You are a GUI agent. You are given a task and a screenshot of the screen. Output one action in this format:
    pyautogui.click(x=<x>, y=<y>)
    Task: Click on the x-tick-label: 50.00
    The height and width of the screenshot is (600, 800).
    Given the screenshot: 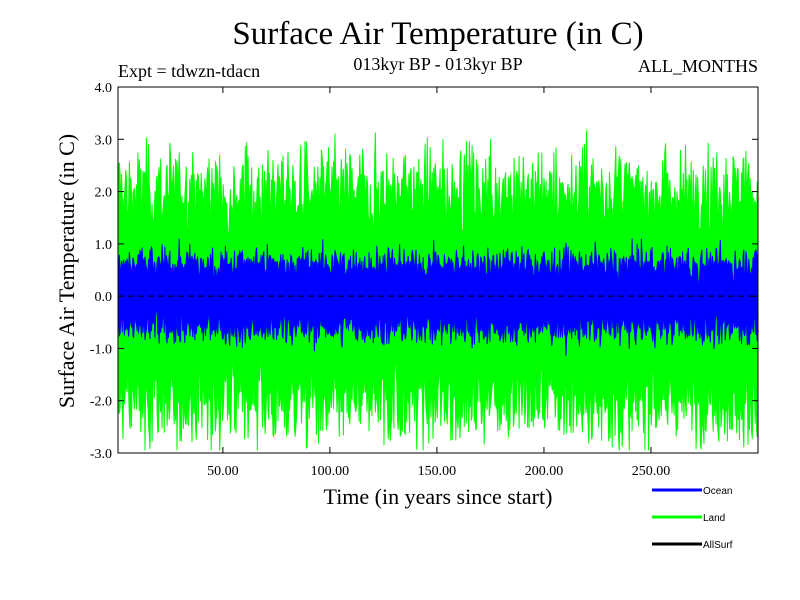 What is the action you would take?
    pyautogui.click(x=223, y=471)
    